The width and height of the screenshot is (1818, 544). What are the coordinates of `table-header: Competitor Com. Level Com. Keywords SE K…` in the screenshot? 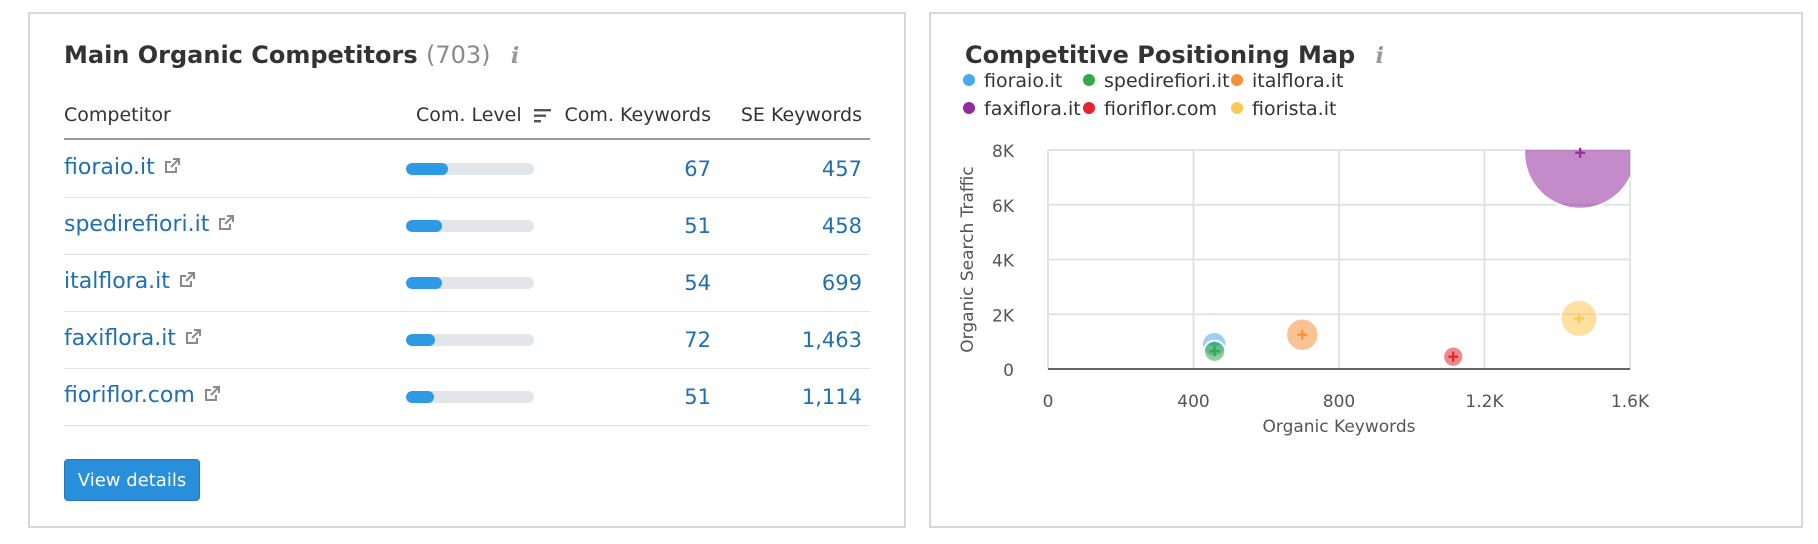 It's located at (467, 118).